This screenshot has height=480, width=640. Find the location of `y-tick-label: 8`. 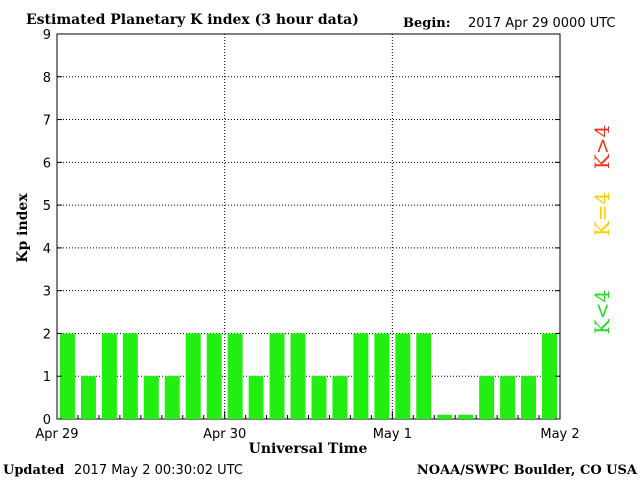

y-tick-label: 8 is located at coordinates (47, 78).